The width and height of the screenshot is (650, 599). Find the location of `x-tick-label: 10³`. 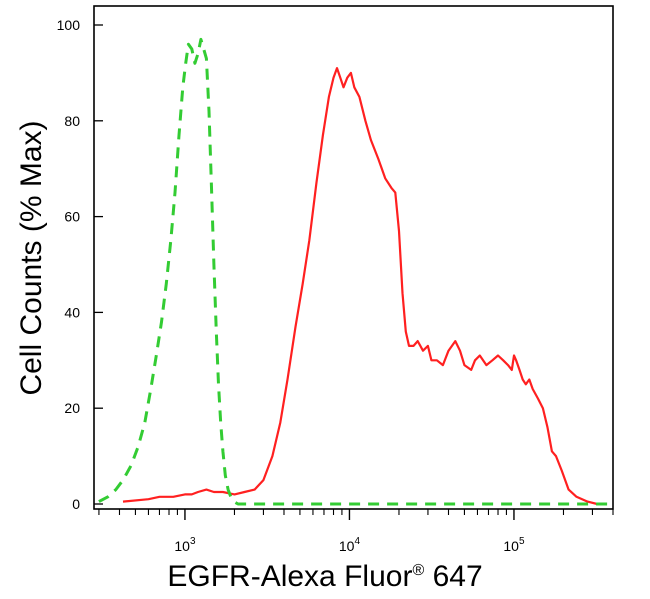

x-tick-label: 10³ is located at coordinates (185, 545).